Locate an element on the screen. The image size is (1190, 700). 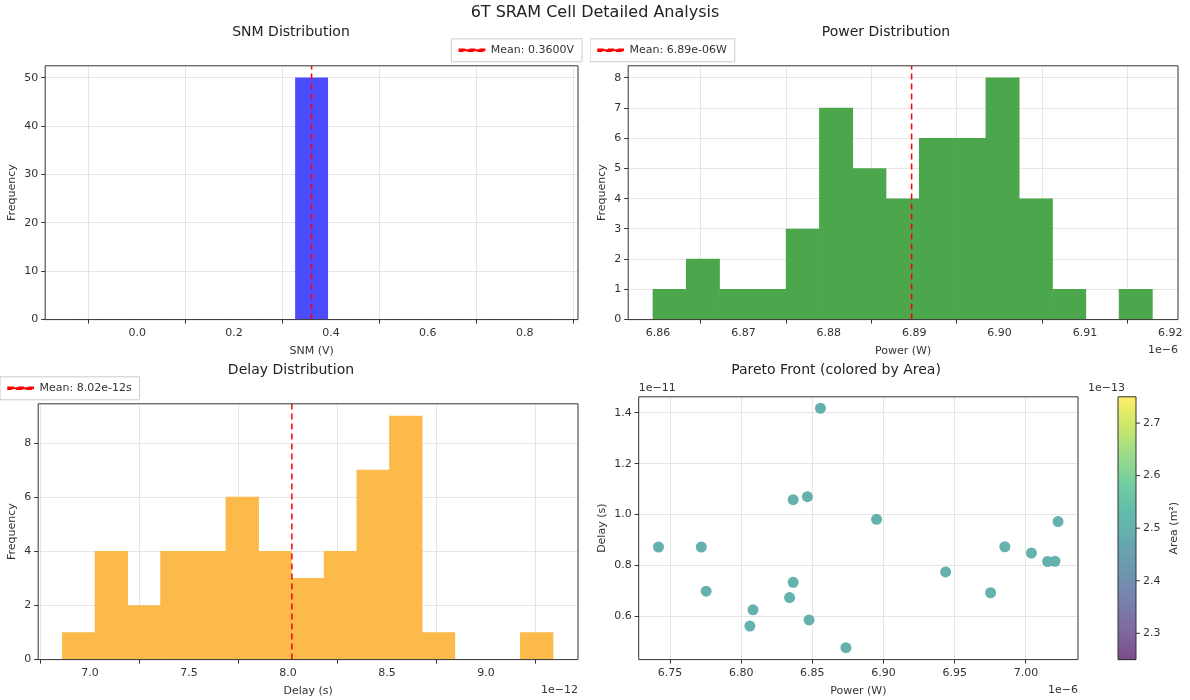
y-tick-label: 40 is located at coordinates (31, 126).